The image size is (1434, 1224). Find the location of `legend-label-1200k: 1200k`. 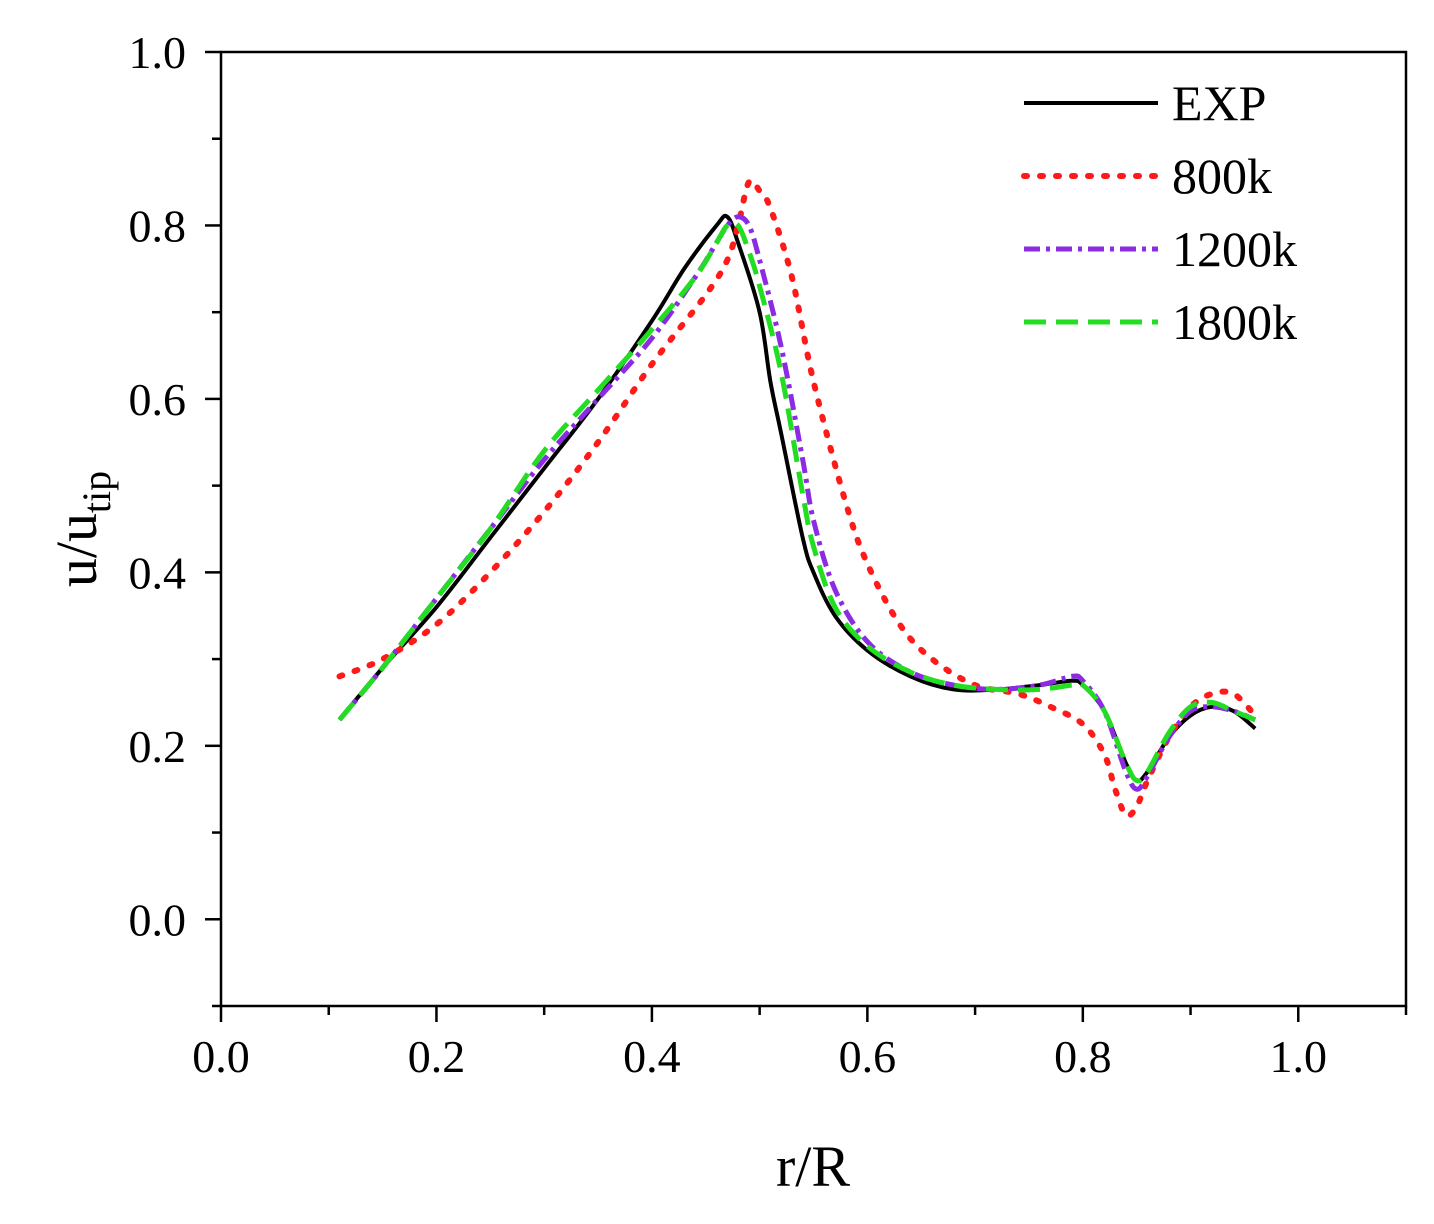

legend-label-1200k: 1200k is located at coordinates (1234, 249).